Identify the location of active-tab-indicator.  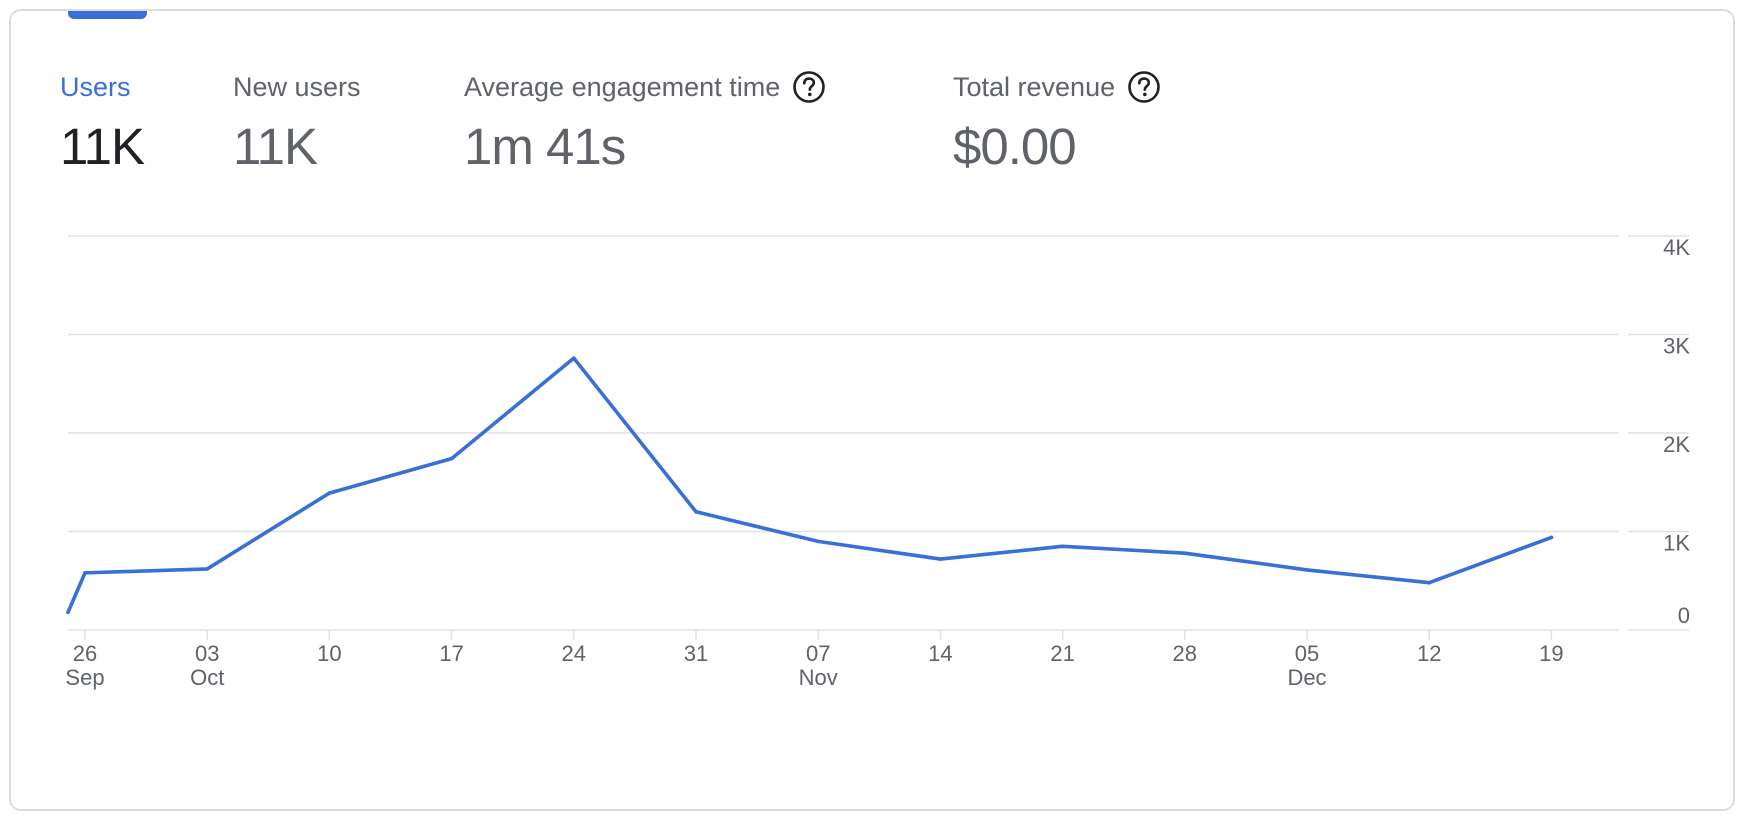
(107, 15).